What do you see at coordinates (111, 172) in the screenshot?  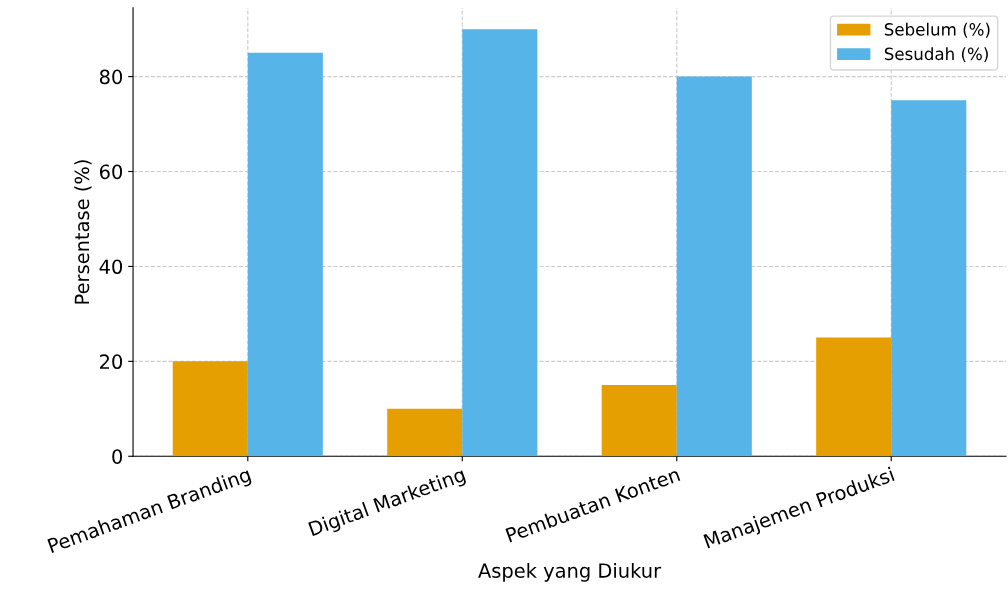 I see `y-tick-label: 60` at bounding box center [111, 172].